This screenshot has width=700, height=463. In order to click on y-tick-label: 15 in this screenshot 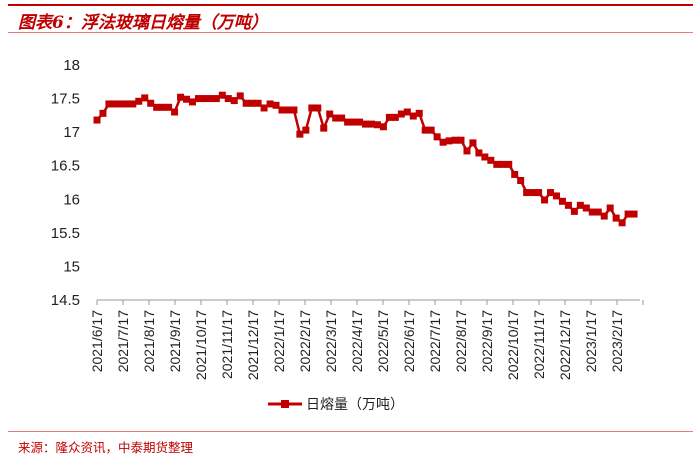, I will do `click(71, 266)`.